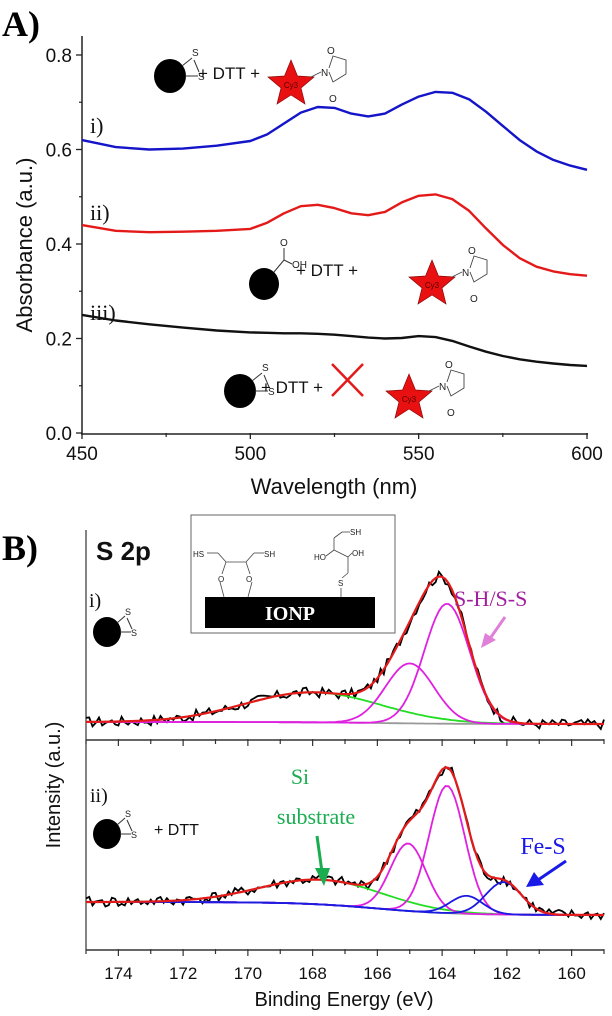 Image resolution: width=612 pixels, height=1016 pixels. I want to click on panel-a-y-label: Absorbance (a.u.), so click(24, 245).